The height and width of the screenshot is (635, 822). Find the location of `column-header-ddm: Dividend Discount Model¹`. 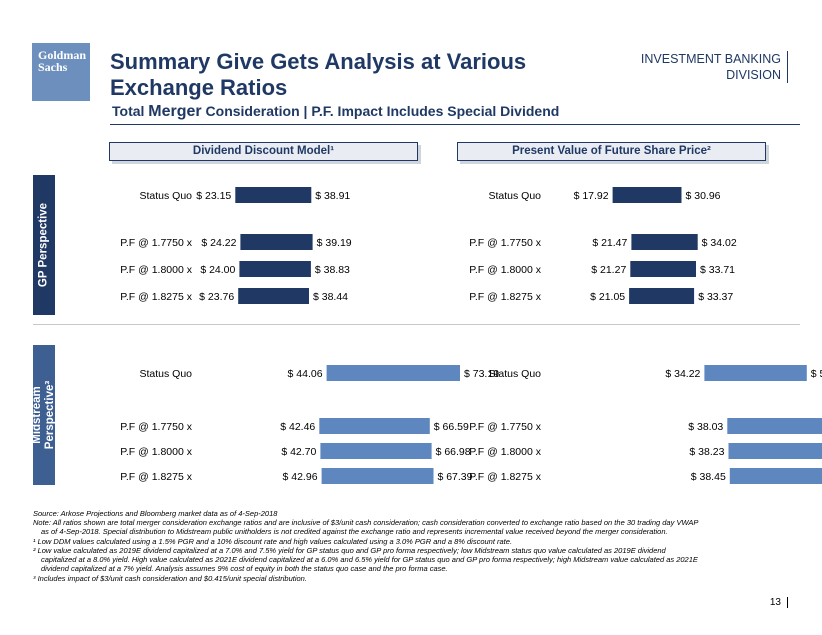

column-header-ddm: Dividend Discount Model¹ is located at coordinates (263, 151).